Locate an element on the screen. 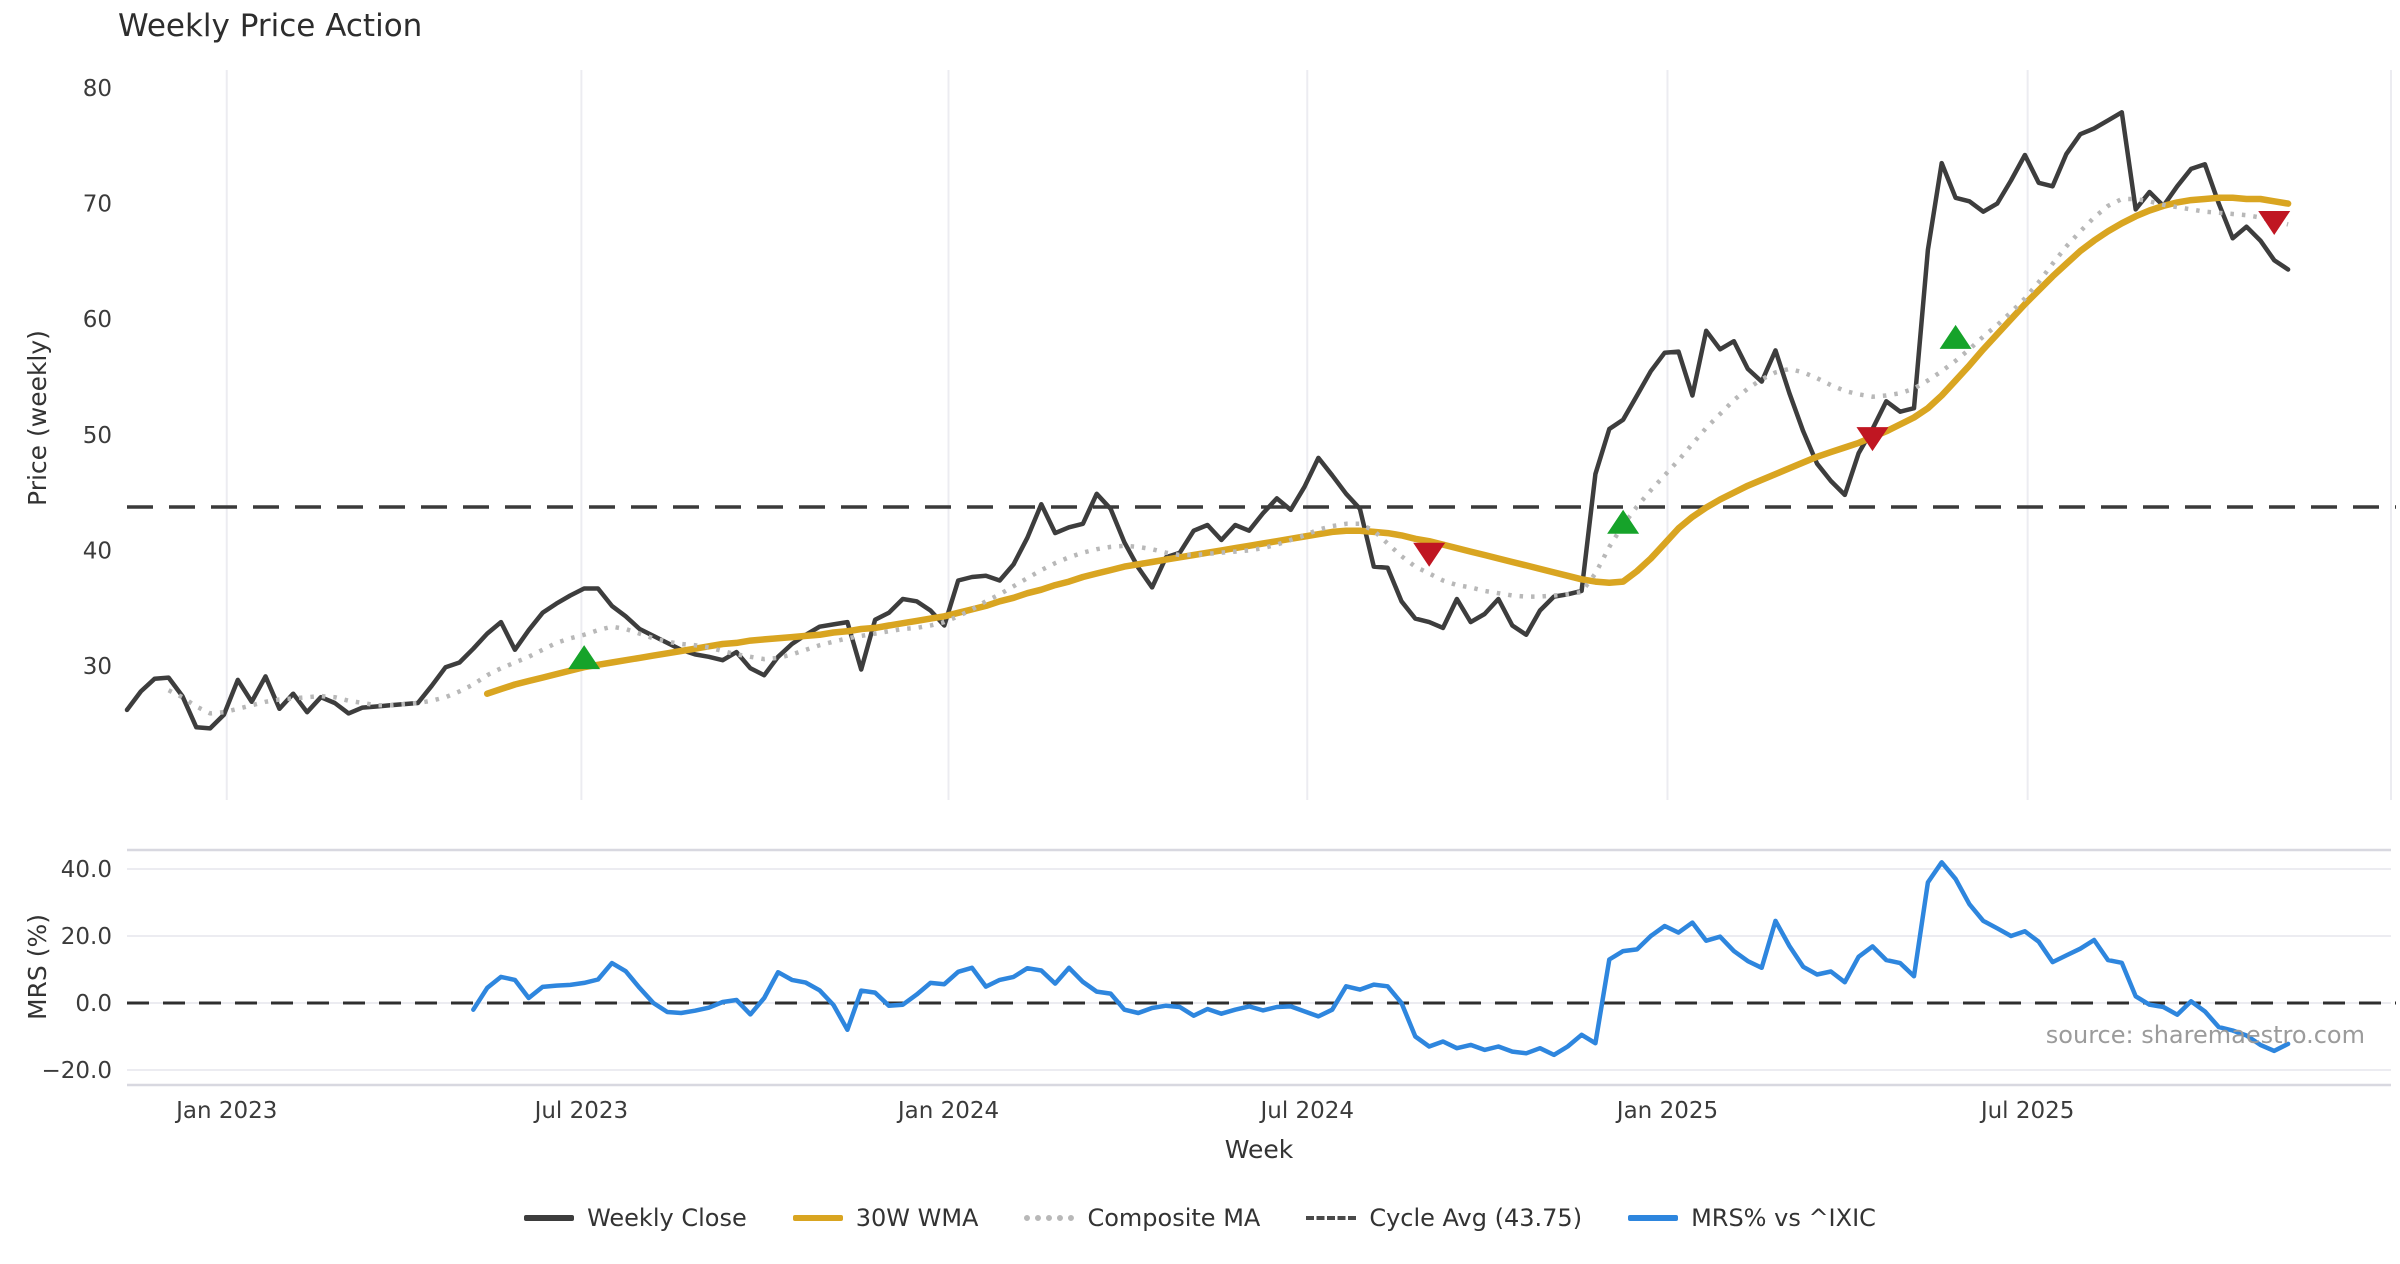 This screenshot has width=2400, height=1264. x-axis-title: Week is located at coordinates (1259, 1149).